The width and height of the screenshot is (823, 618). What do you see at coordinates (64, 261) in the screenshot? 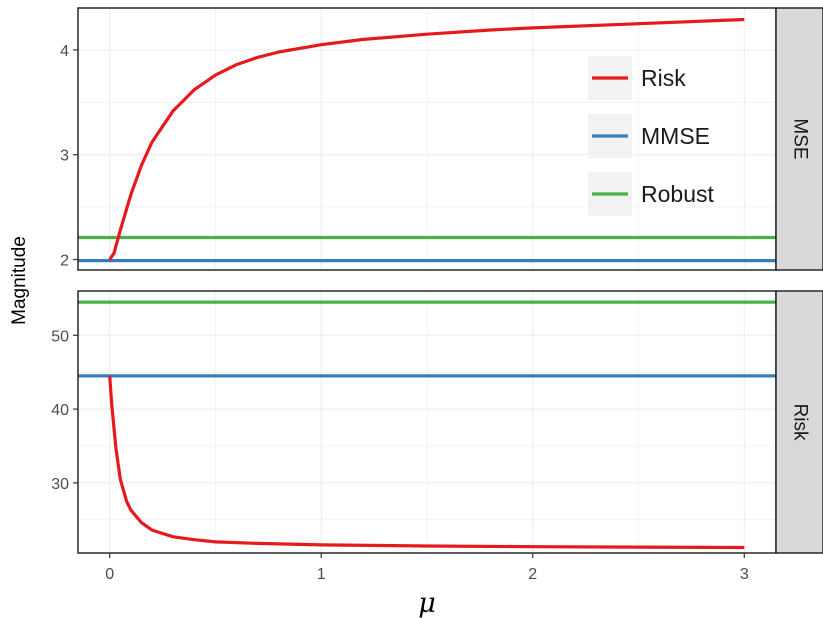
I see `y-tick-label: 2` at bounding box center [64, 261].